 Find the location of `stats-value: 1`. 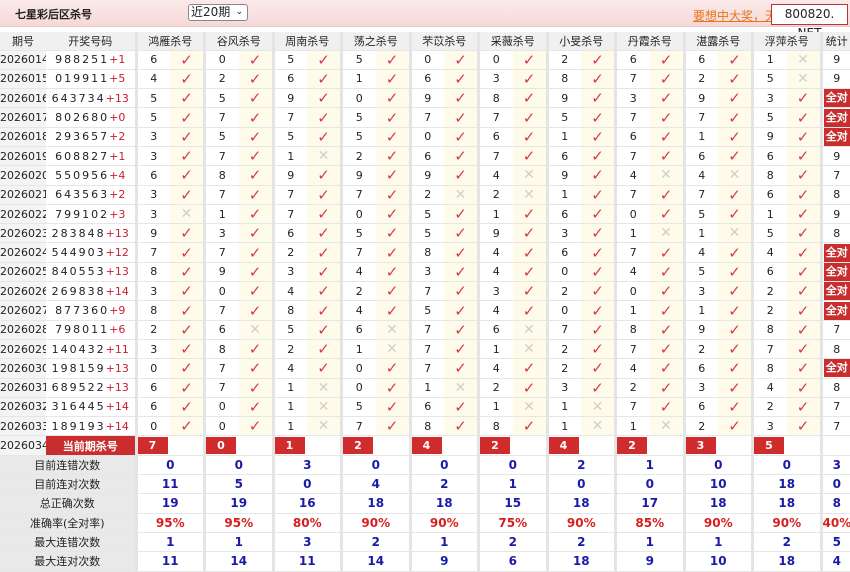

stats-value: 1 is located at coordinates (170, 541).